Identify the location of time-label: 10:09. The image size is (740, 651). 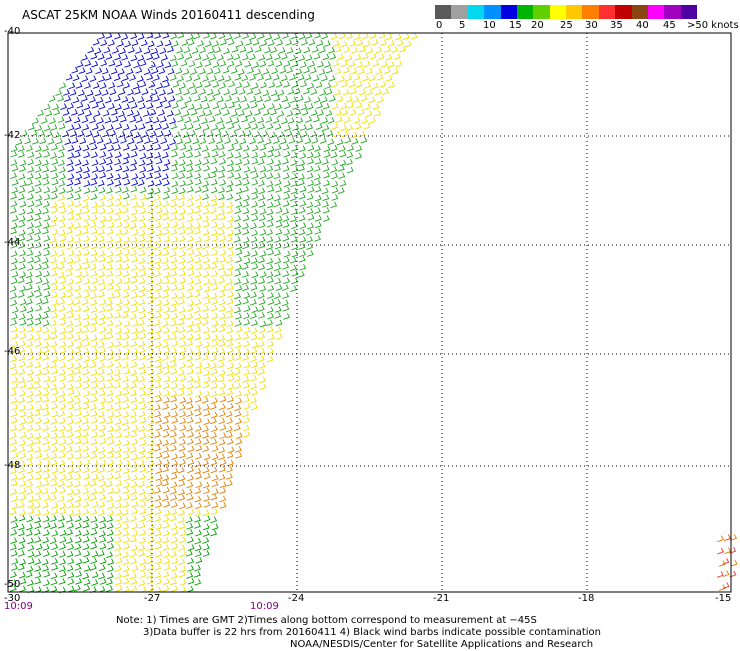
(264, 606).